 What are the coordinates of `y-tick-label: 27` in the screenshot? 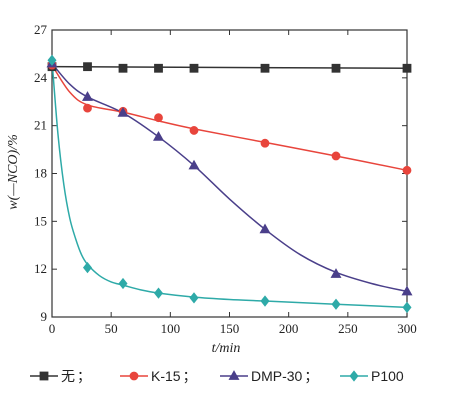 It's located at (41, 29).